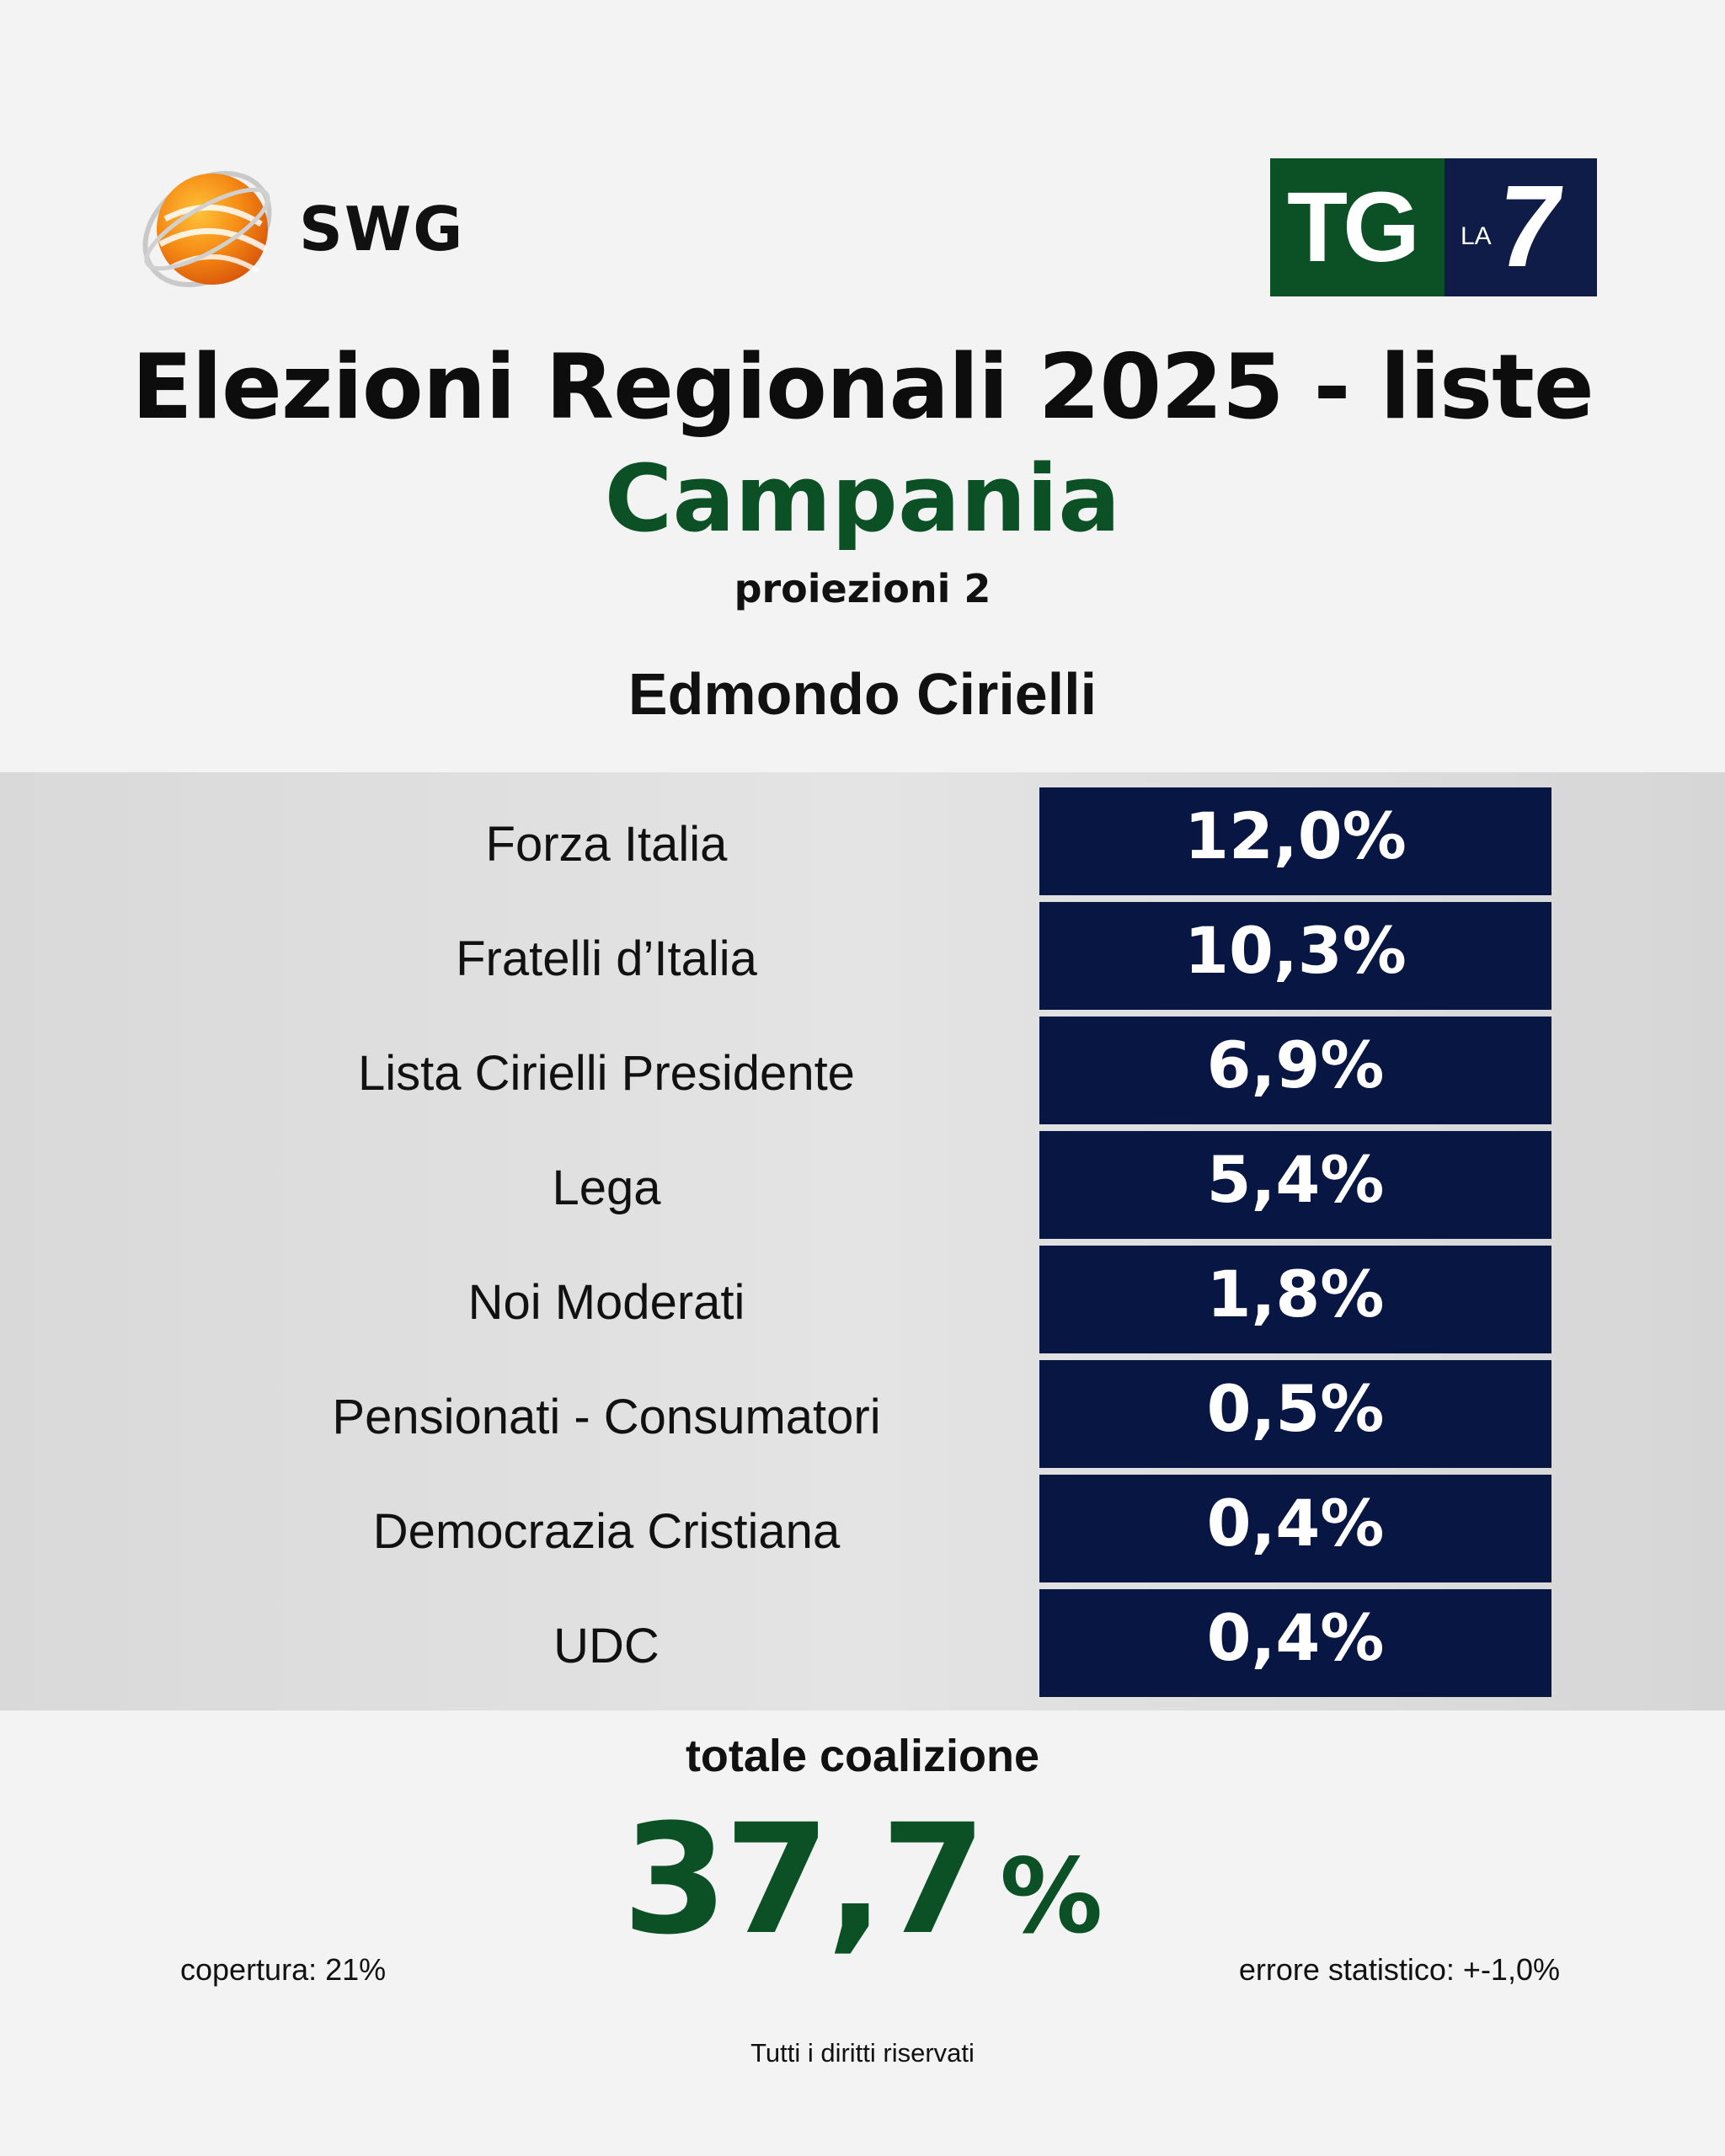 Image resolution: width=1725 pixels, height=2156 pixels. I want to click on tg-logo-letters: TG, so click(1353, 227).